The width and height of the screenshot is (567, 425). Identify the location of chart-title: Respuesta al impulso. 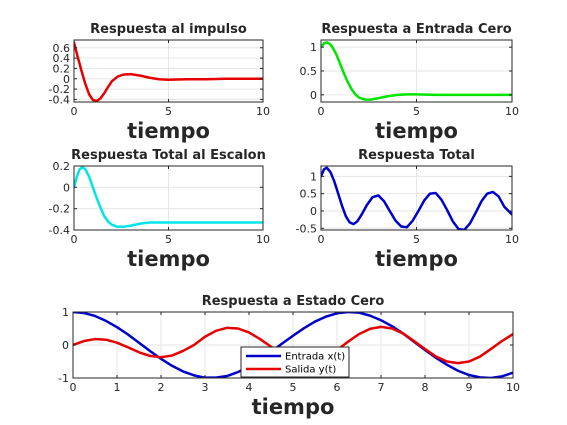
(168, 29).